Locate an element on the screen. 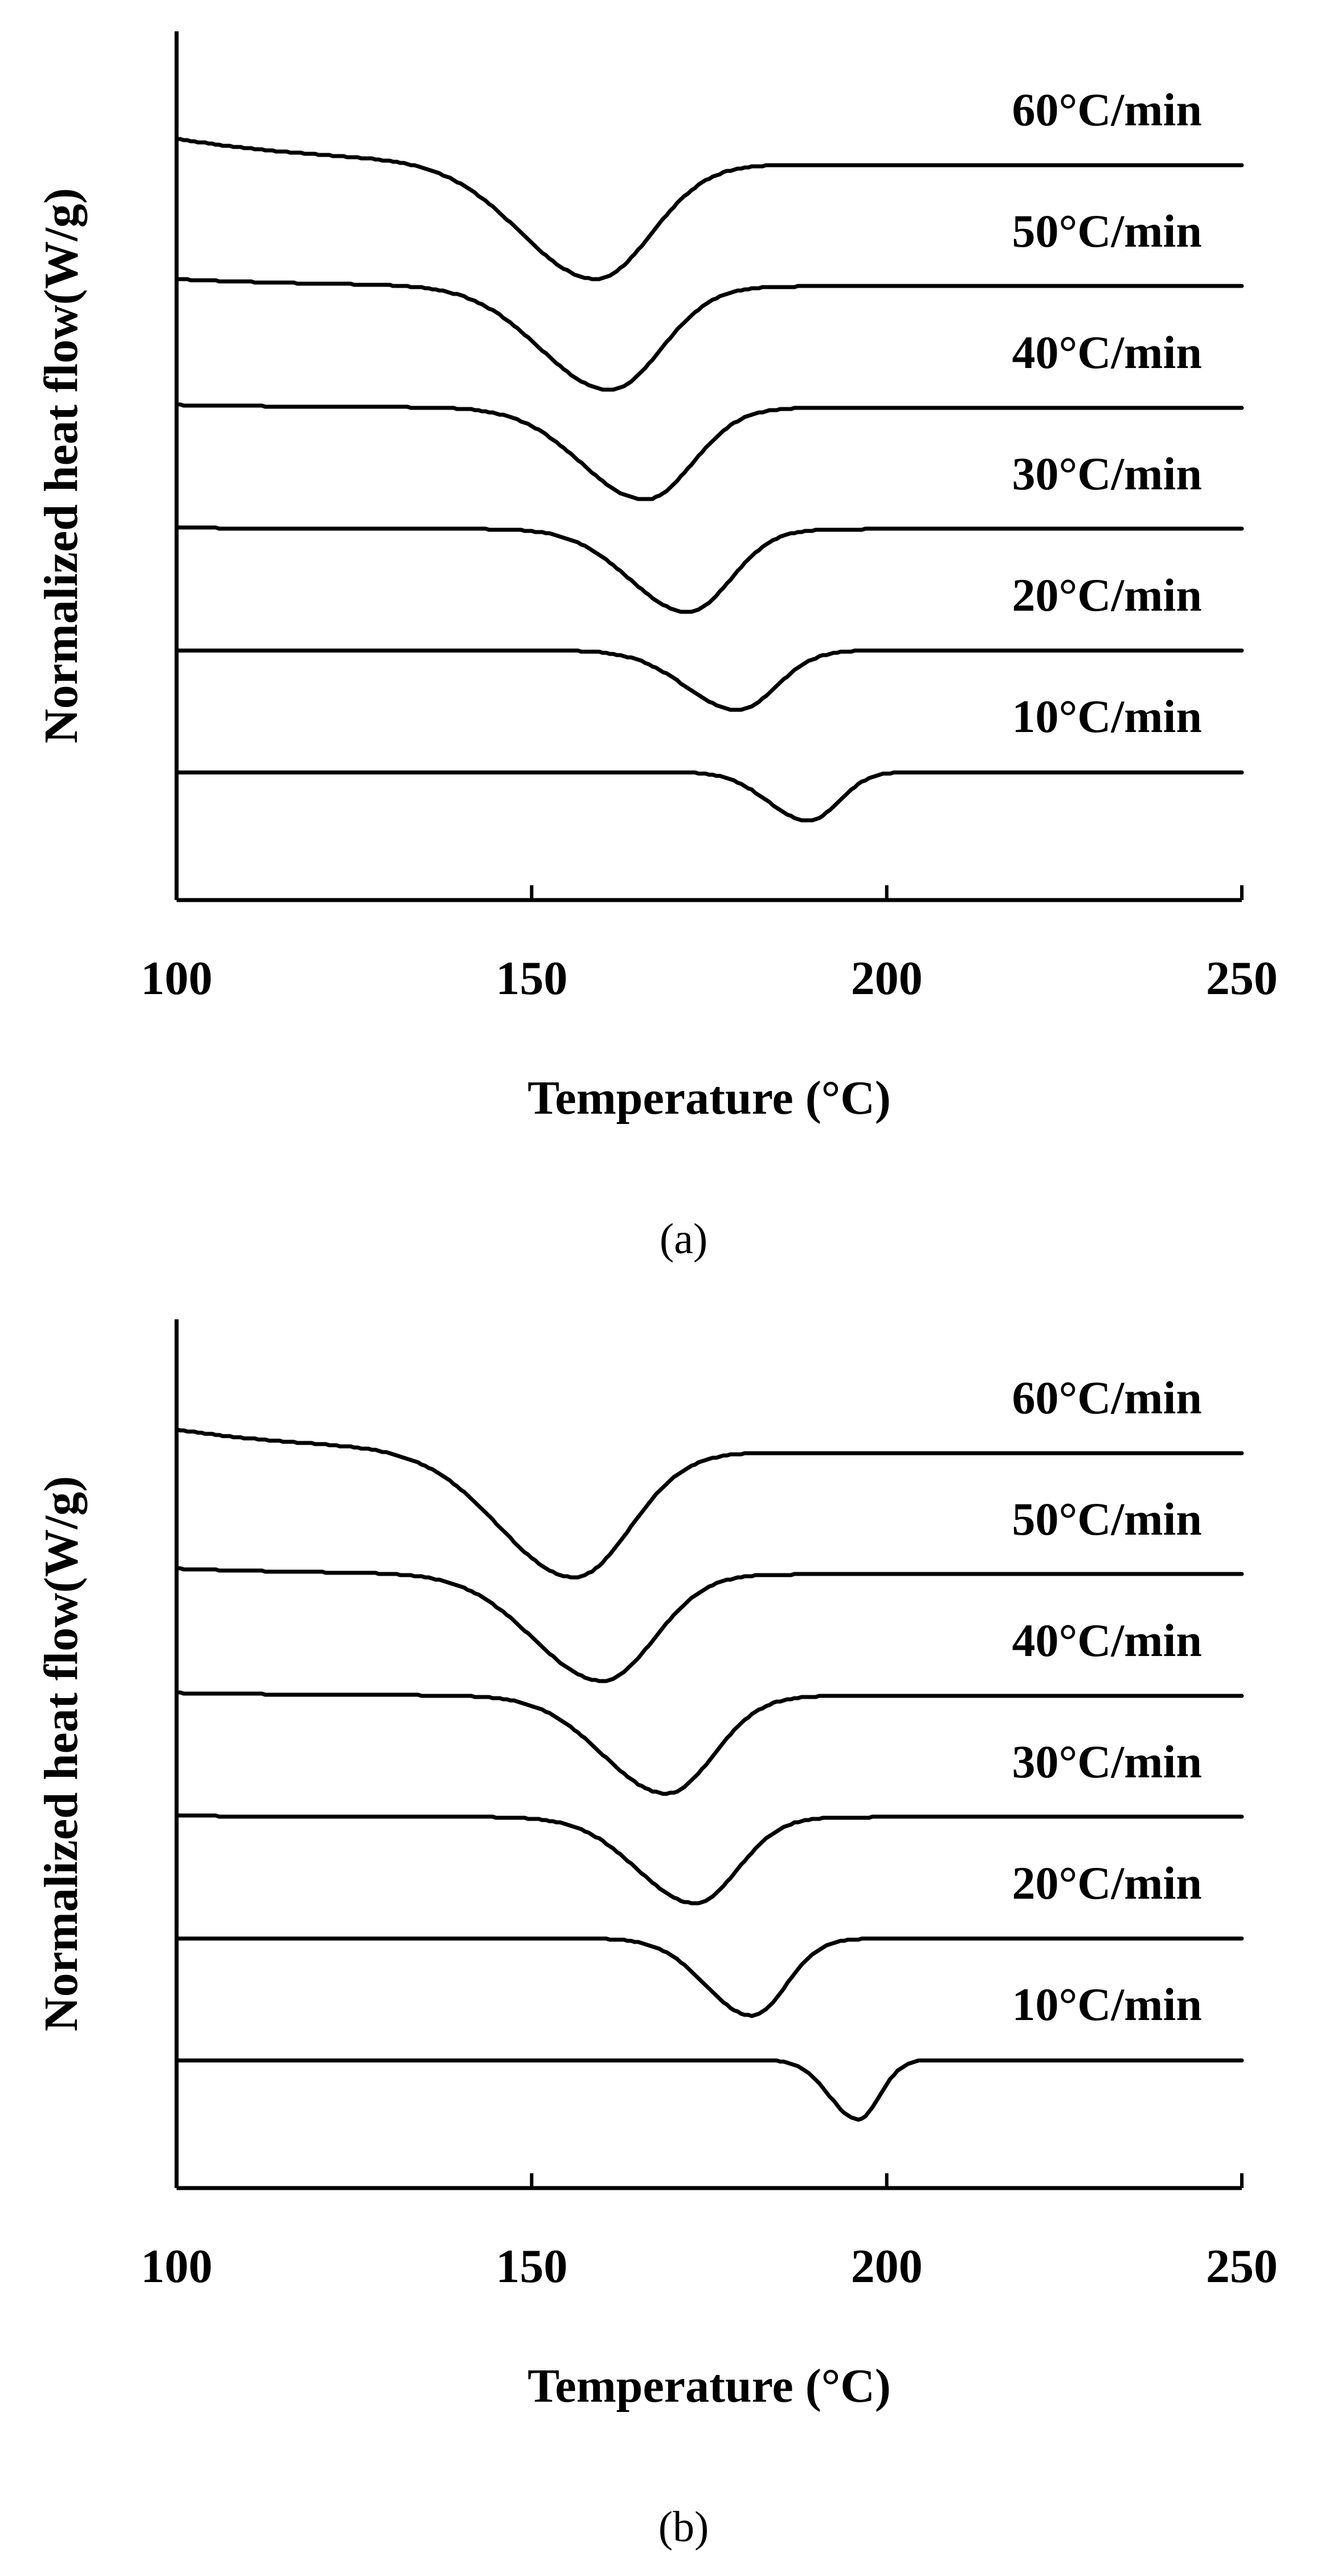 This screenshot has height=2576, width=1321. figure-caption: (b) is located at coordinates (684, 2527).